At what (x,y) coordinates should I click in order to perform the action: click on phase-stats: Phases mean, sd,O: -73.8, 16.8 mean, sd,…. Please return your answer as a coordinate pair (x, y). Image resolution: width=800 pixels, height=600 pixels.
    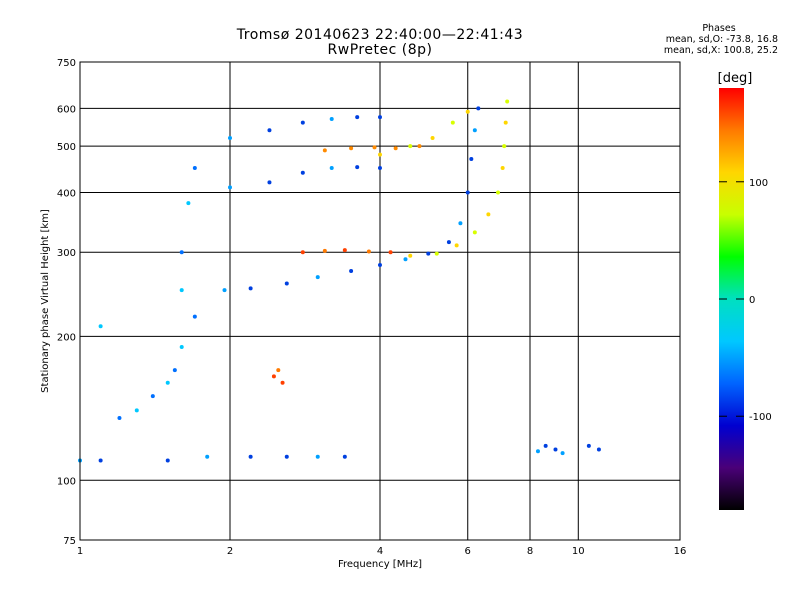
    Looking at the image, I should click on (690, 39).